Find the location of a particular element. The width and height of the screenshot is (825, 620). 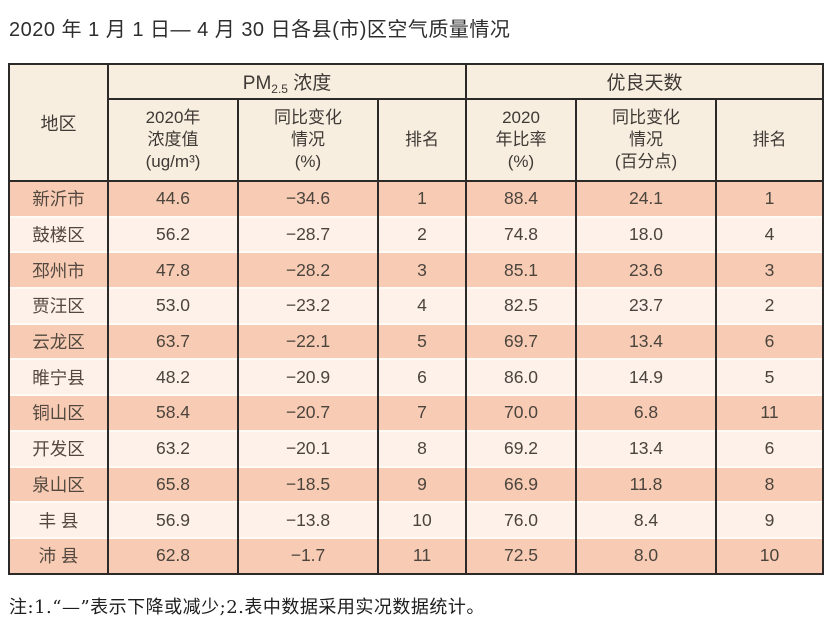

table-row: 新沂市 44.6 −34.6 1 88.4 24.1 1 is located at coordinates (416, 198).